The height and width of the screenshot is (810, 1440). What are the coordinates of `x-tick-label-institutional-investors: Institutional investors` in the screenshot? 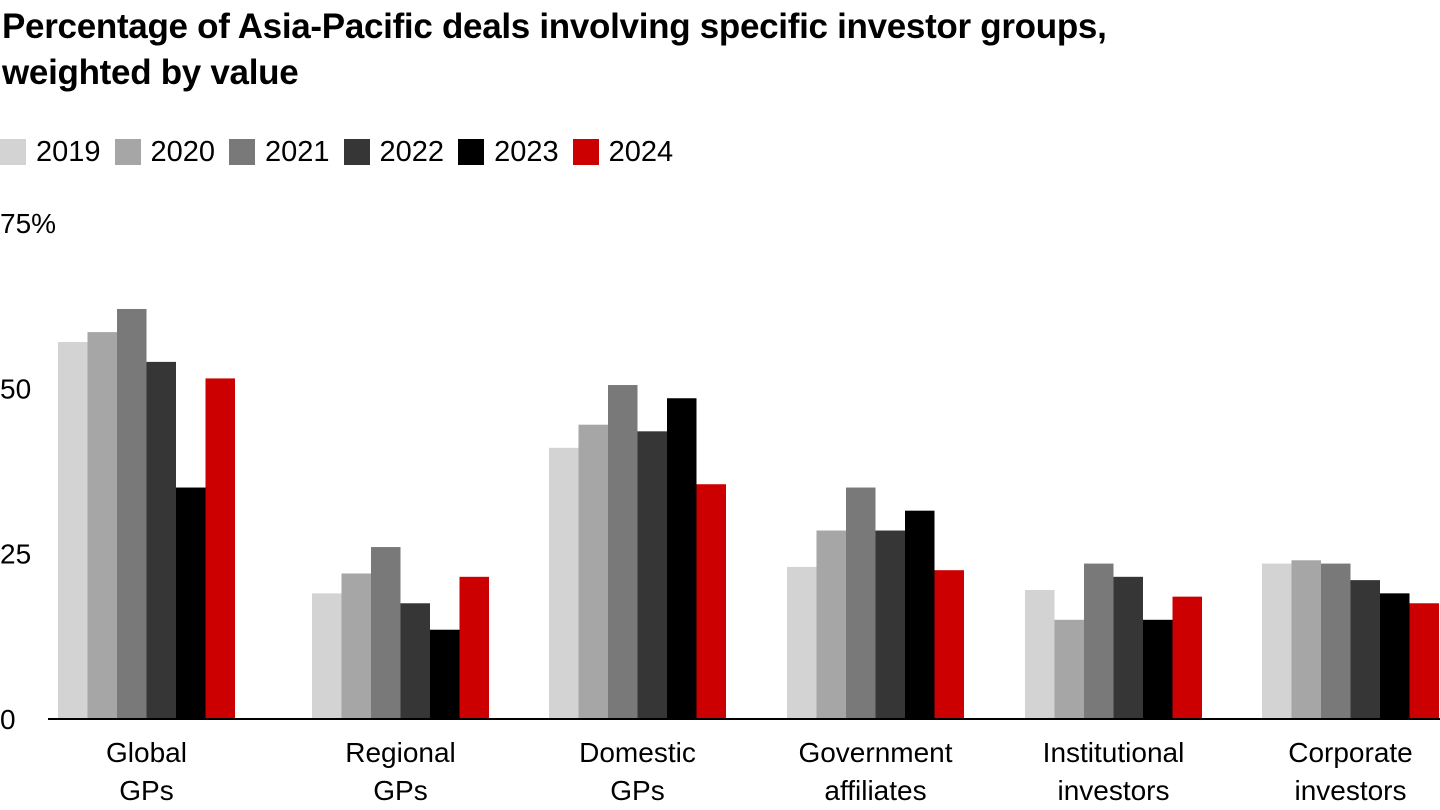 It's located at (1114, 771).